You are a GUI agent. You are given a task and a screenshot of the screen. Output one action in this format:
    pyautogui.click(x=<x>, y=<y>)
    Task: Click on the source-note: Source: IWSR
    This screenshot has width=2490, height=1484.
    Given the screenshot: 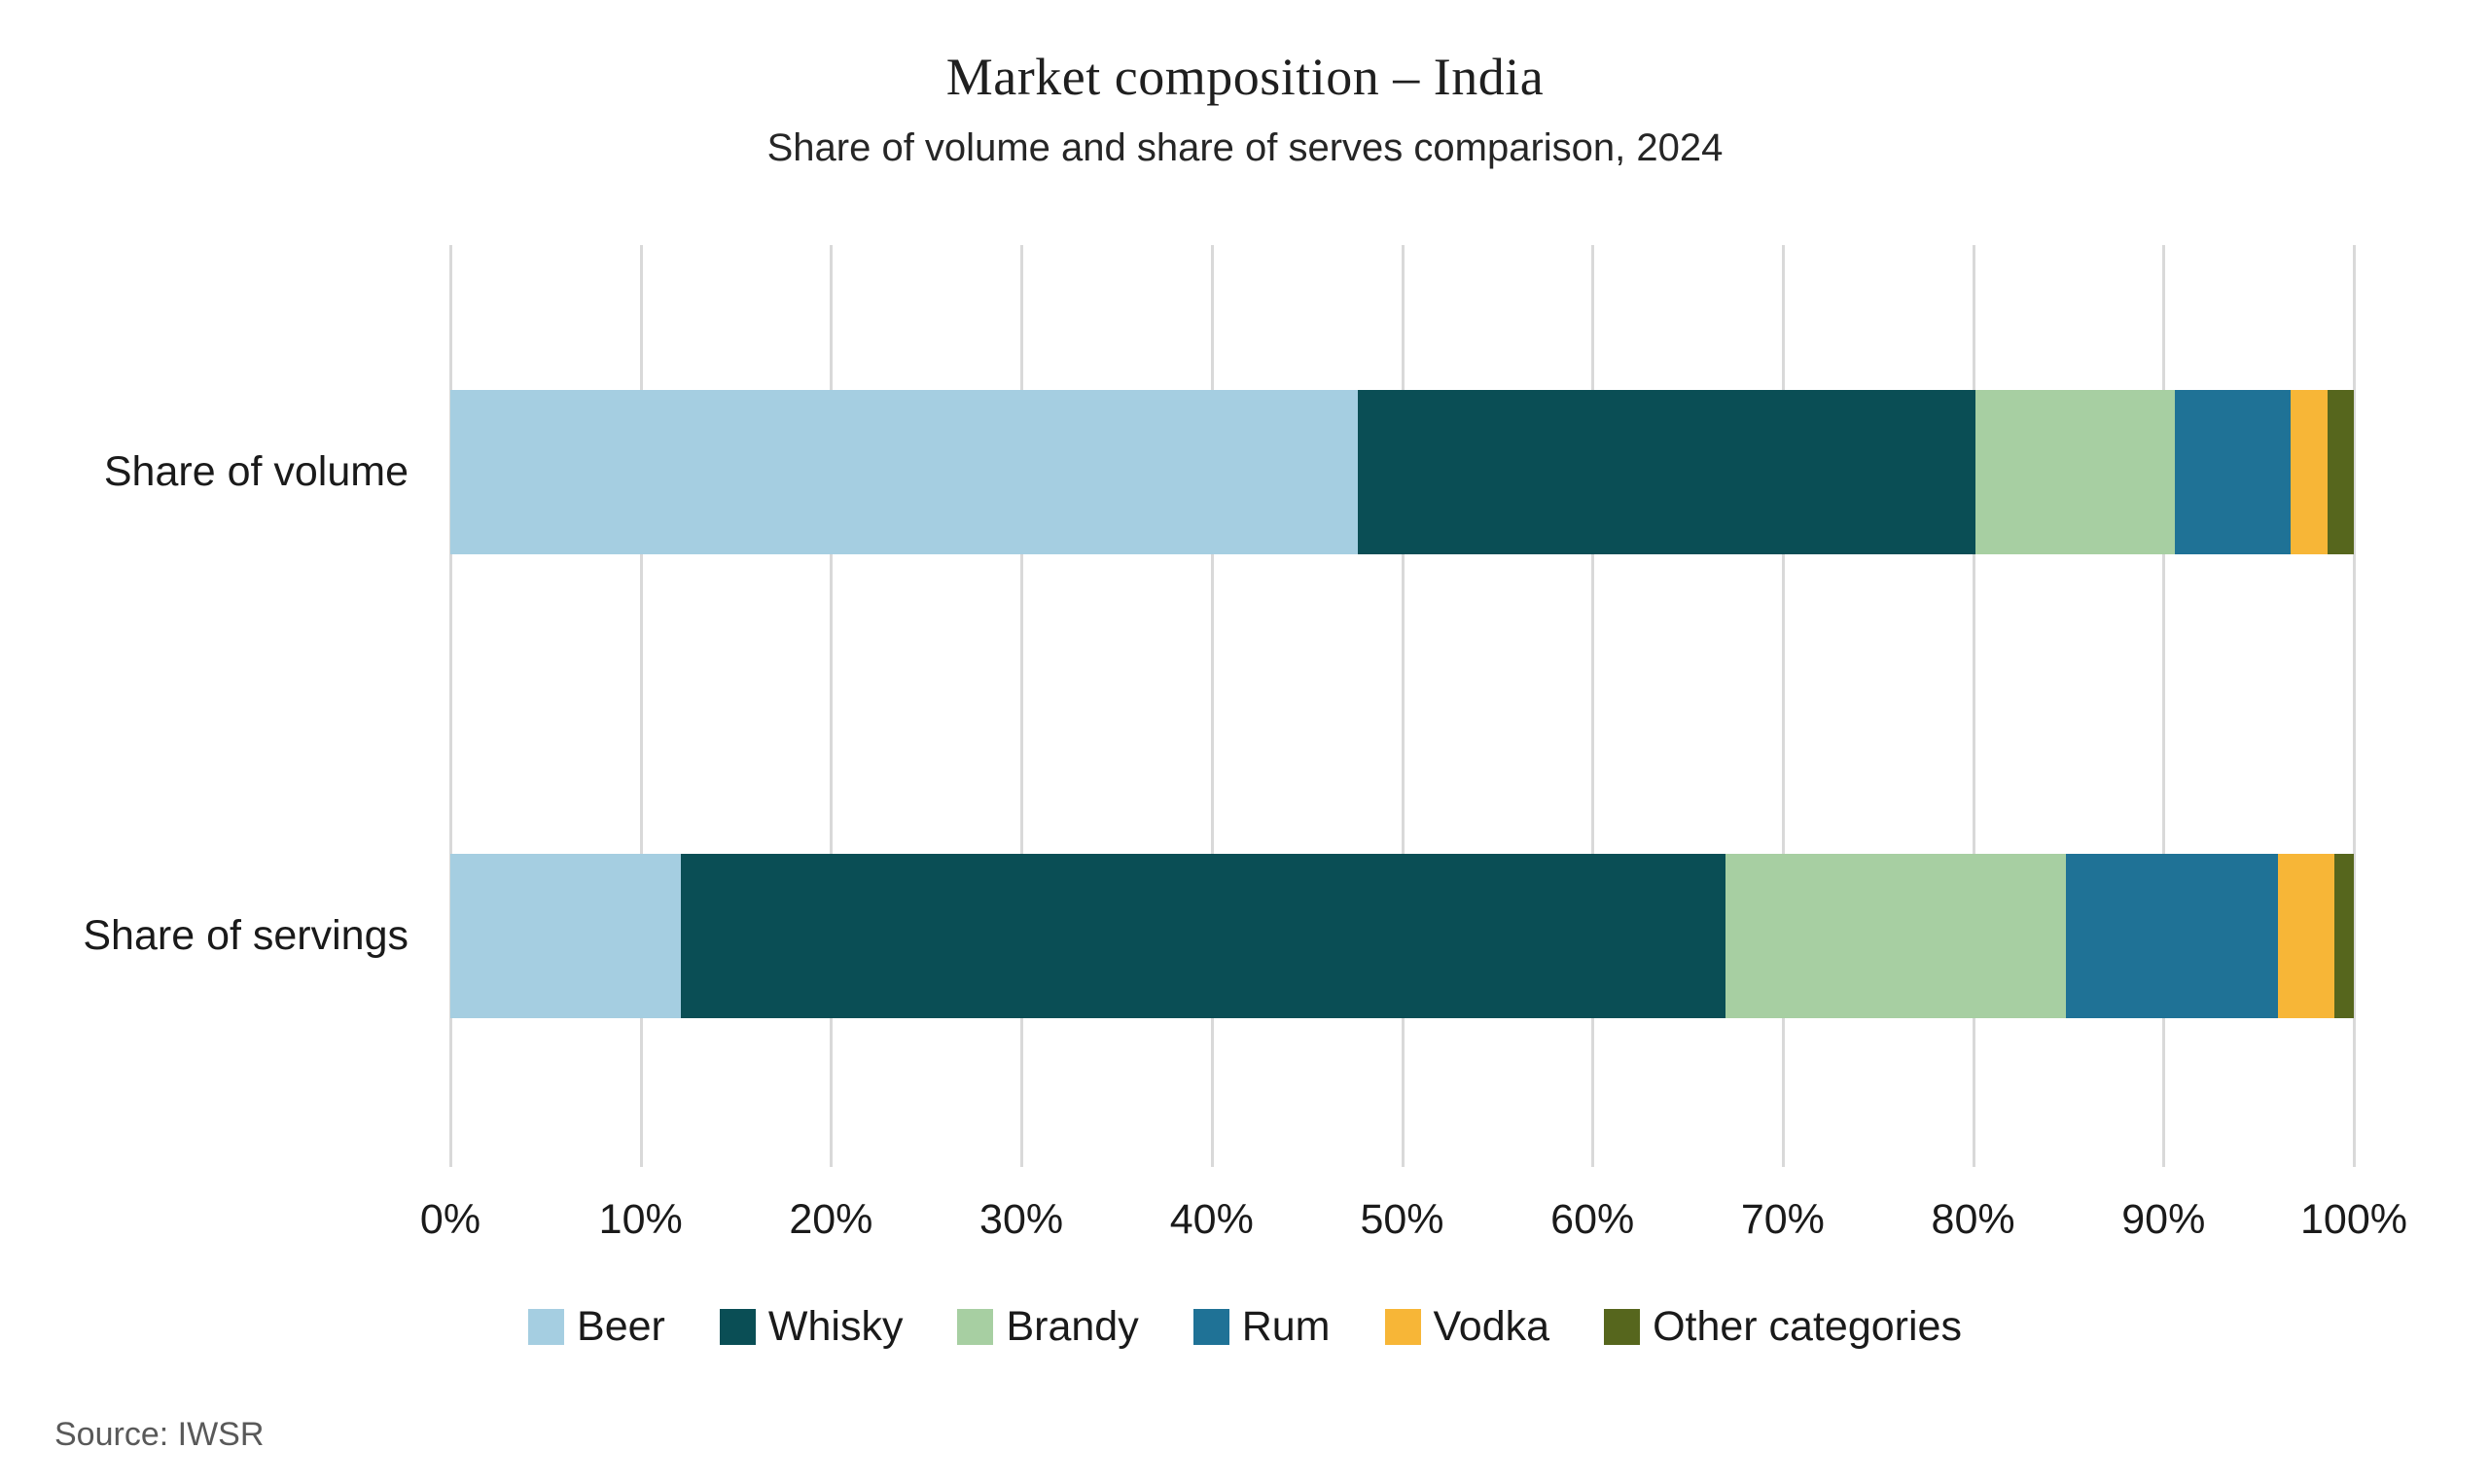 What is the action you would take?
    pyautogui.click(x=159, y=1435)
    